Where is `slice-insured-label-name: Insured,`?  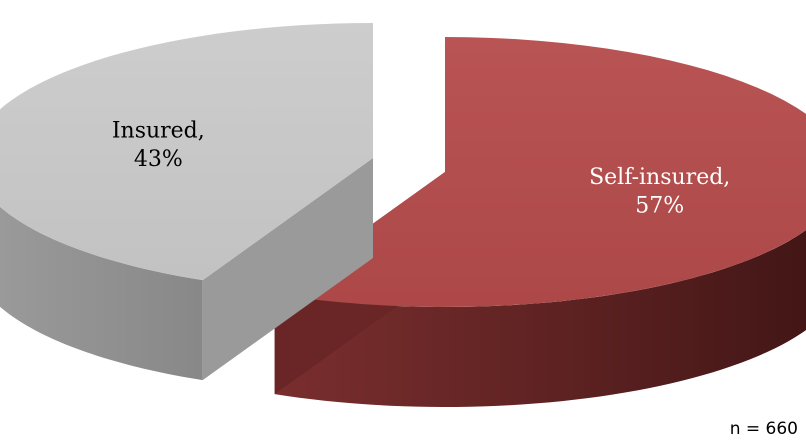
slice-insured-label-name: Insured, is located at coordinates (158, 130).